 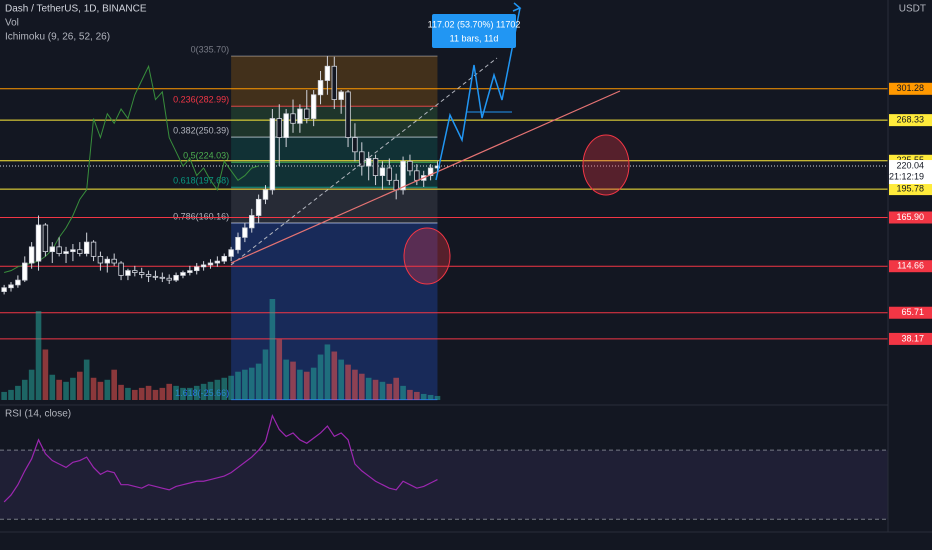 I want to click on dashed-trend, so click(x=364, y=161).